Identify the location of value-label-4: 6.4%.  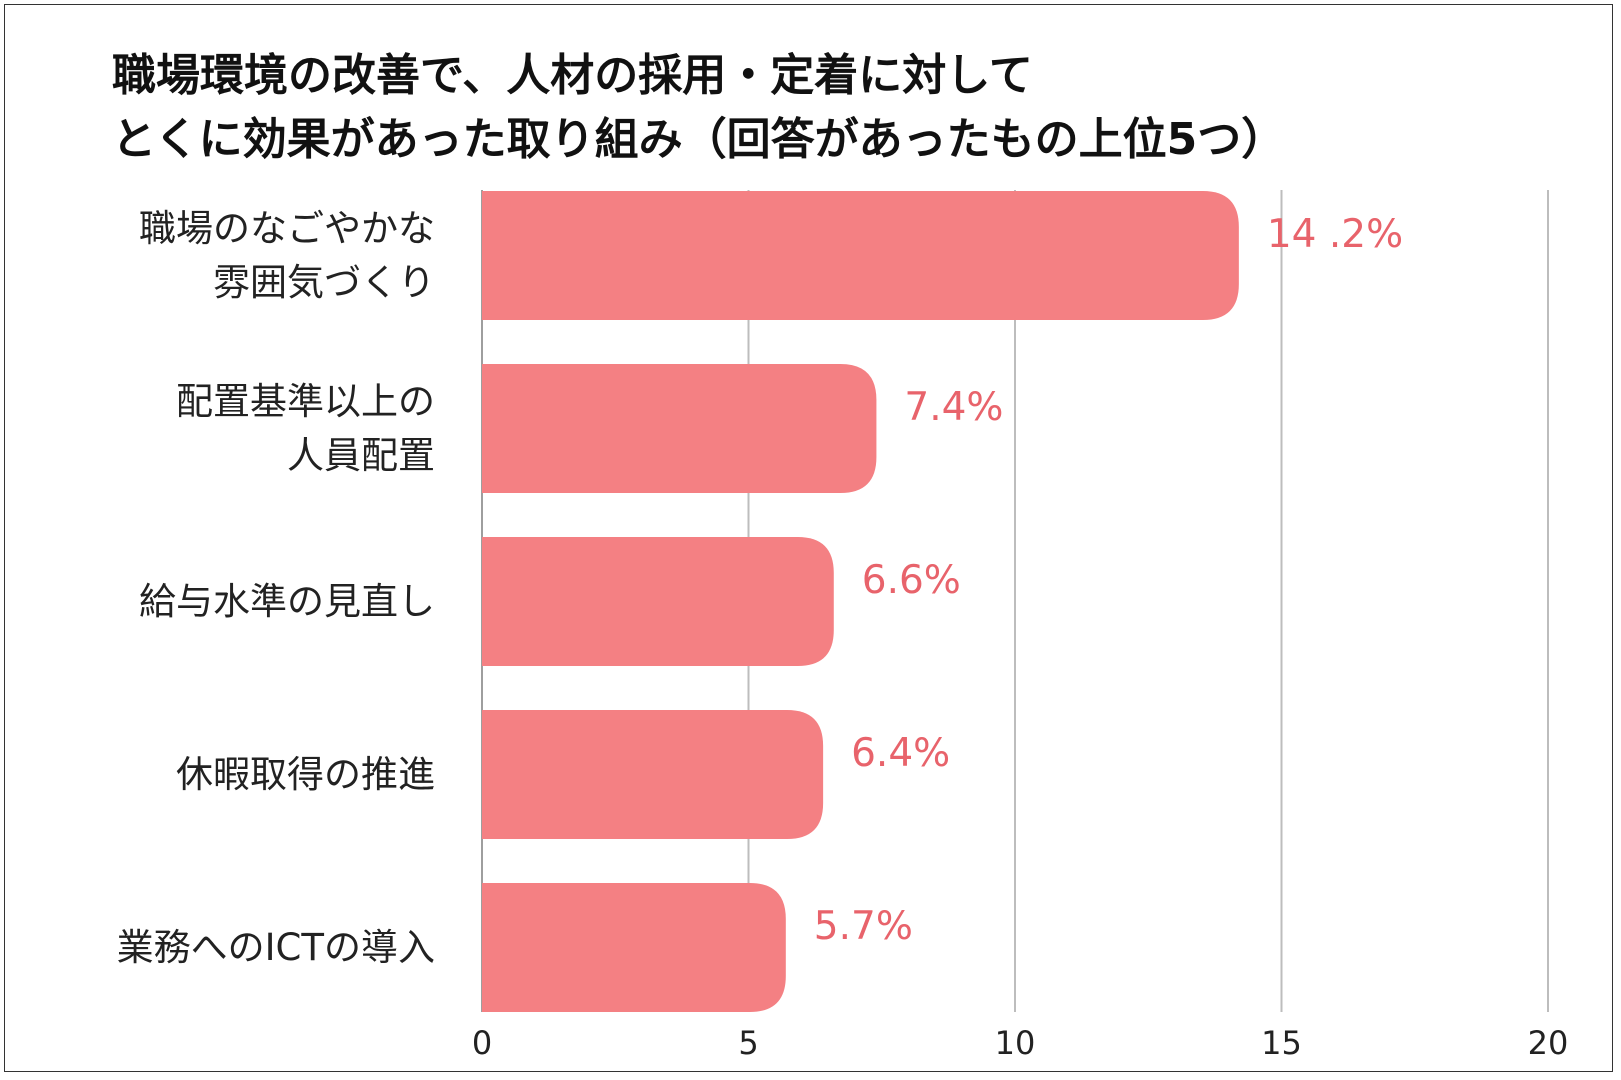
(901, 753).